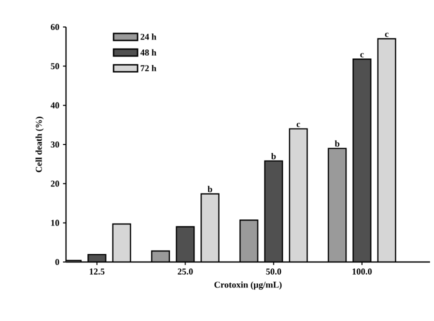  What do you see at coordinates (57, 262) in the screenshot?
I see `y-tick-label: 0` at bounding box center [57, 262].